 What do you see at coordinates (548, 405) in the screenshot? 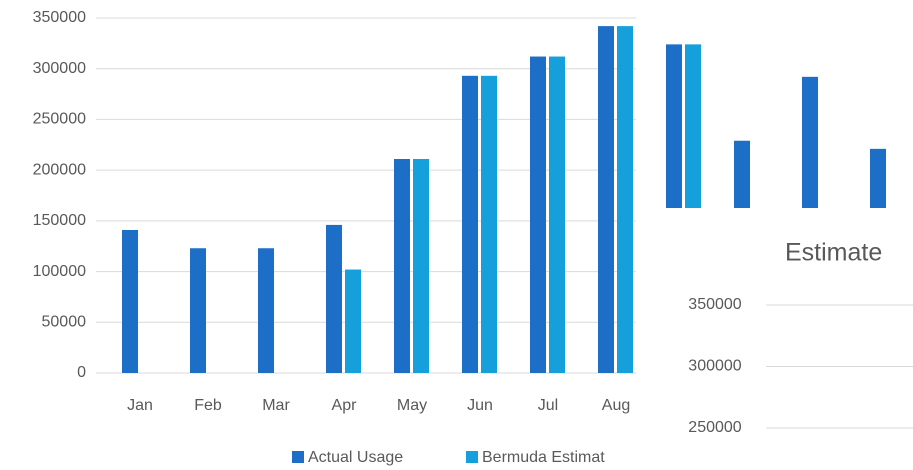
I see `x-tick-label: Jul` at bounding box center [548, 405].